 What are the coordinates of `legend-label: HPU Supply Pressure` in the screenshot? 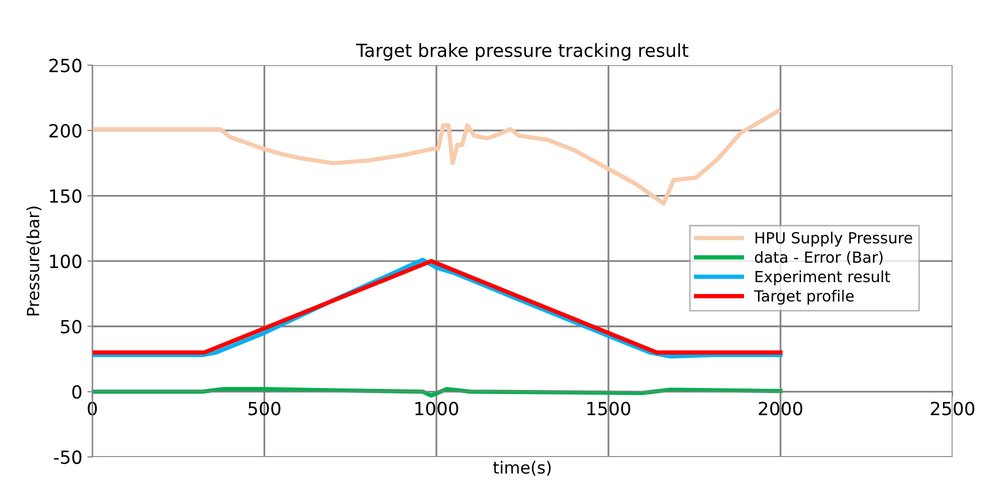 It's located at (834, 239).